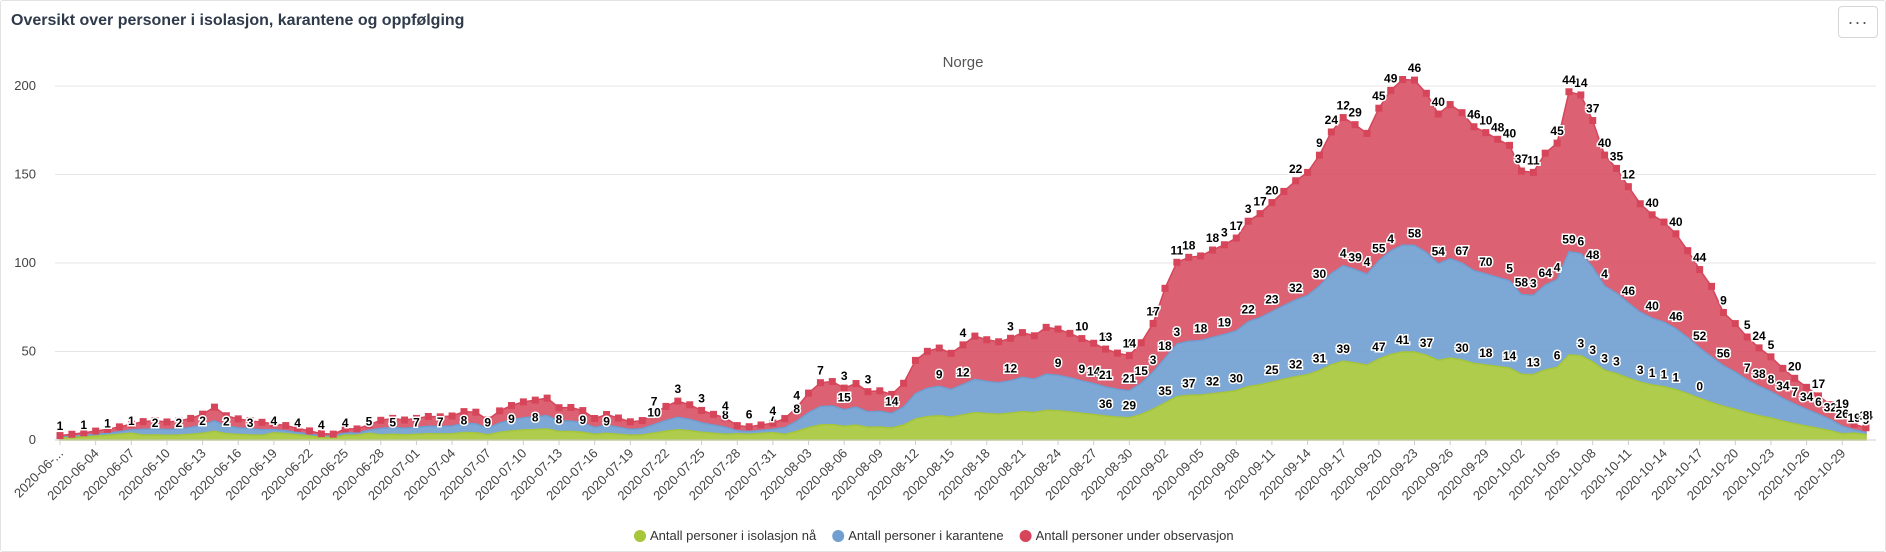  I want to click on data-label: 24, so click(1332, 120).